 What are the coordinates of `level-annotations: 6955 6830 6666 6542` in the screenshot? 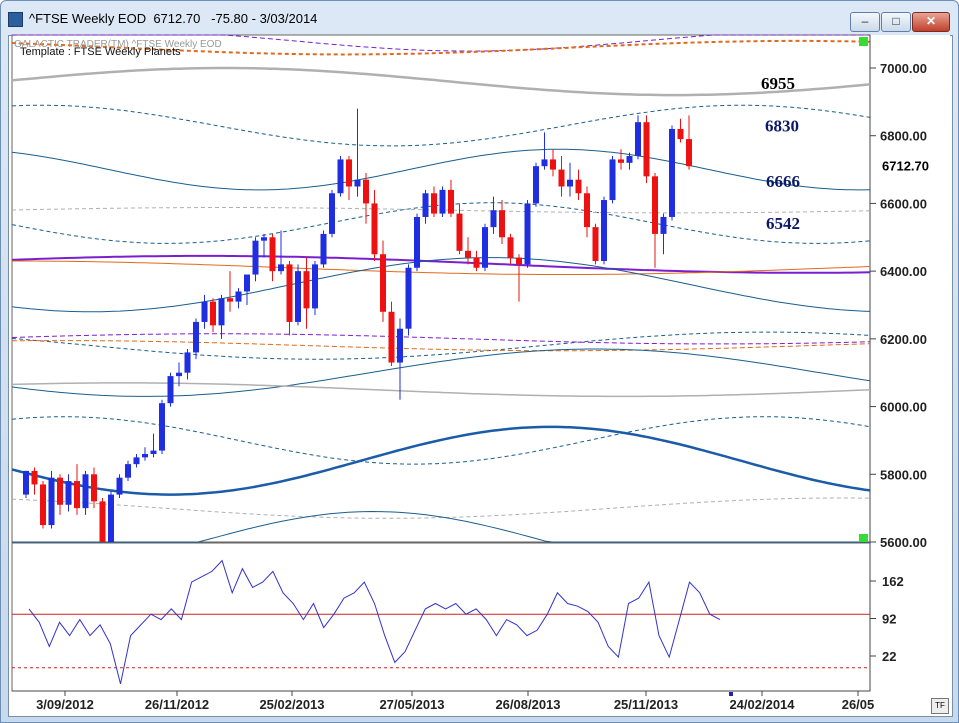 It's located at (780, 153).